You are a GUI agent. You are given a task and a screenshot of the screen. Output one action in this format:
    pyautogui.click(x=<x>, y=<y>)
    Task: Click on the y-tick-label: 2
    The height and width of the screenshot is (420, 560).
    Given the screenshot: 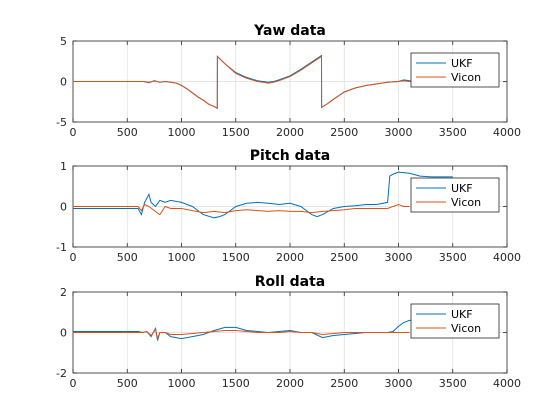 What is the action you would take?
    pyautogui.click(x=63, y=292)
    